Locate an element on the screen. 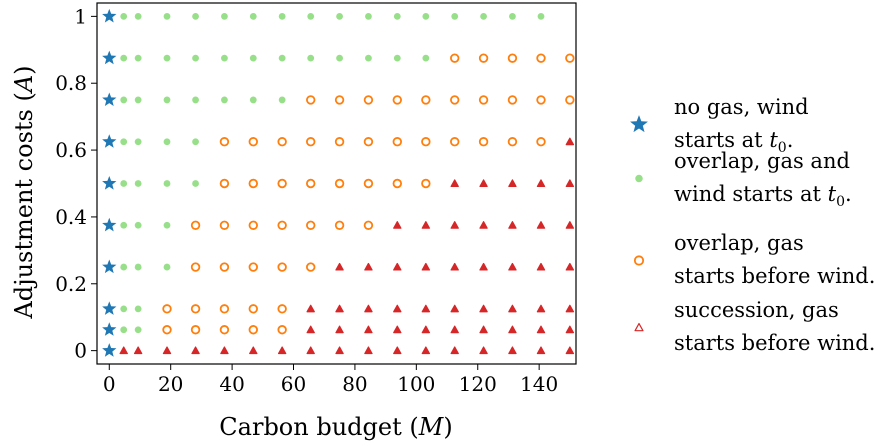  legend-label: overlap, gas and is located at coordinates (762, 161).